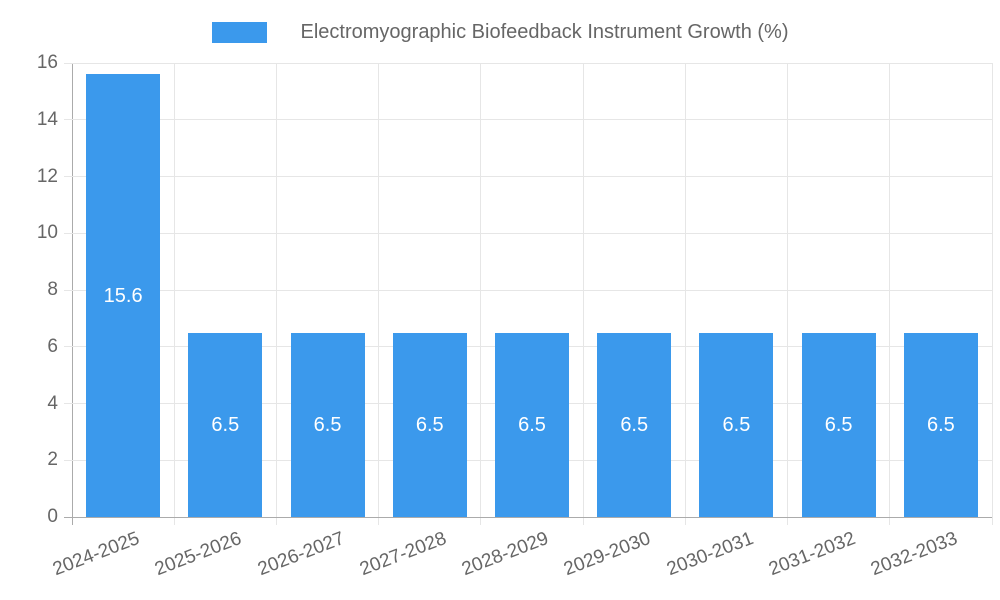 This screenshot has height=600, width=1000. Describe the element at coordinates (52, 346) in the screenshot. I see `y-axis-tick-label: 6` at that location.